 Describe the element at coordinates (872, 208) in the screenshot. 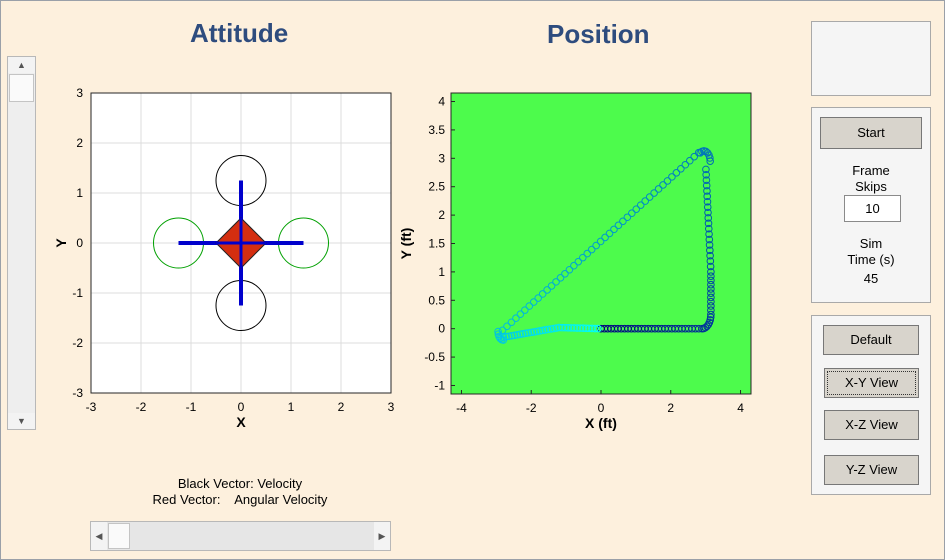

I see `frame-skips-input` at that location.